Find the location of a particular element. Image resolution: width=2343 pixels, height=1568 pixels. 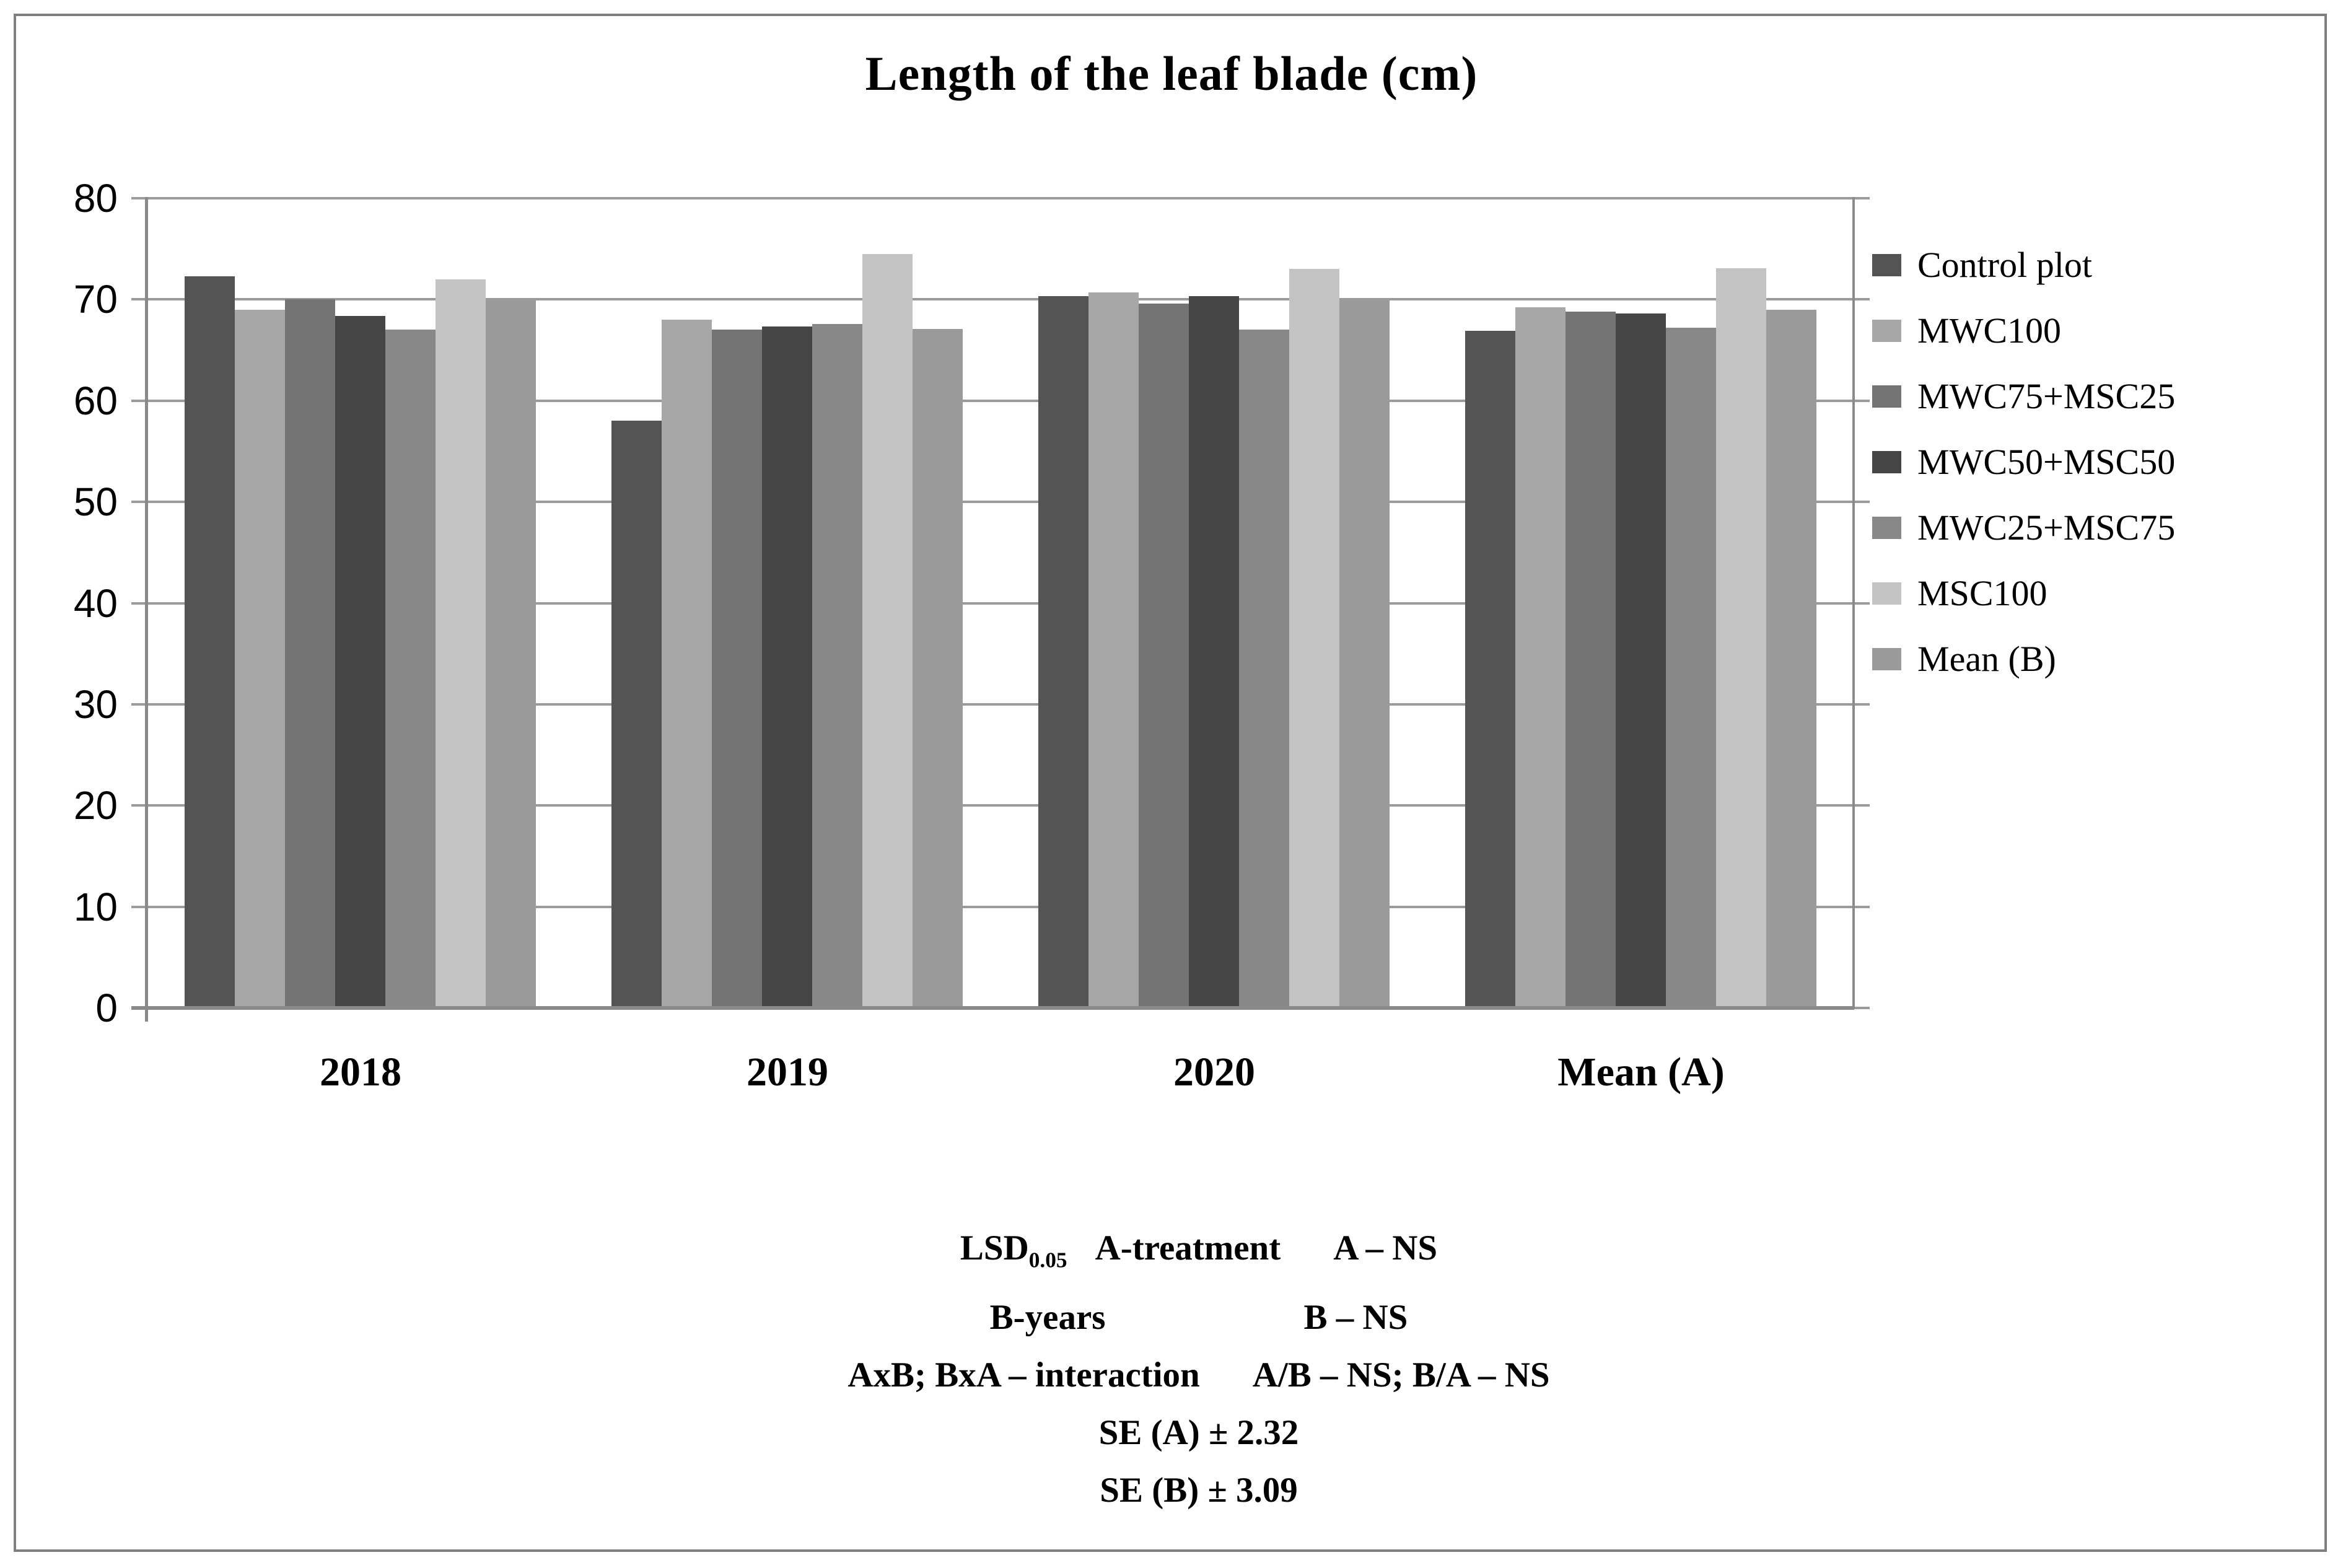

legend-item: MWC75+MSC25 is located at coordinates (2023, 396).